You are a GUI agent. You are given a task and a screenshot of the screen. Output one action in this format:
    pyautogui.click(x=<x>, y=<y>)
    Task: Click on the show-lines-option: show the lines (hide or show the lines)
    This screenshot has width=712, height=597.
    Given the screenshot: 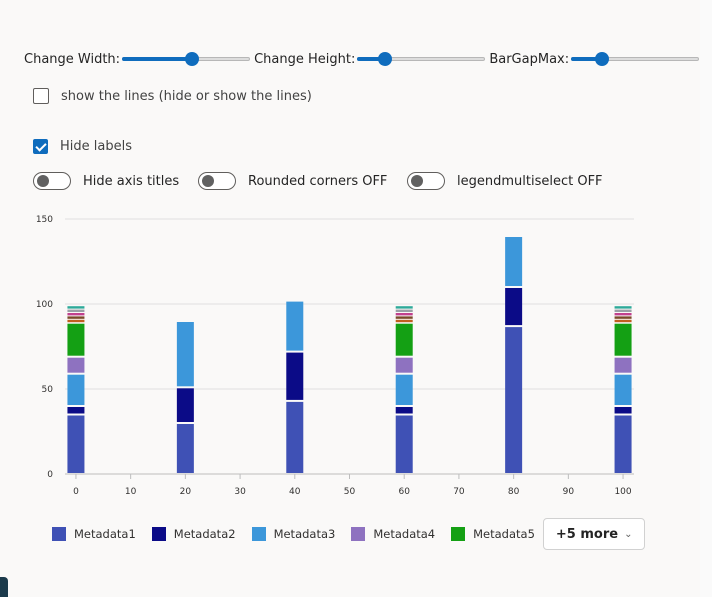 What is the action you would take?
    pyautogui.click(x=172, y=96)
    